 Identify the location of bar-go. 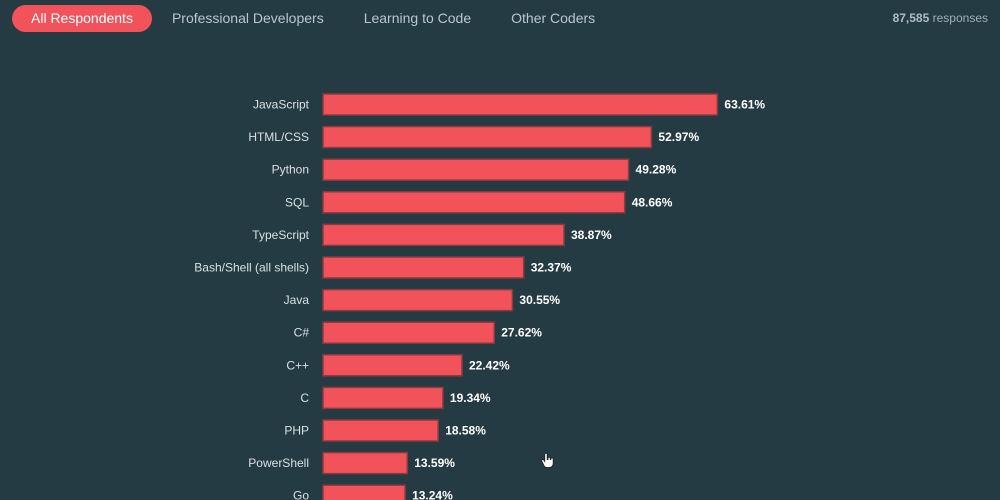
(364, 492).